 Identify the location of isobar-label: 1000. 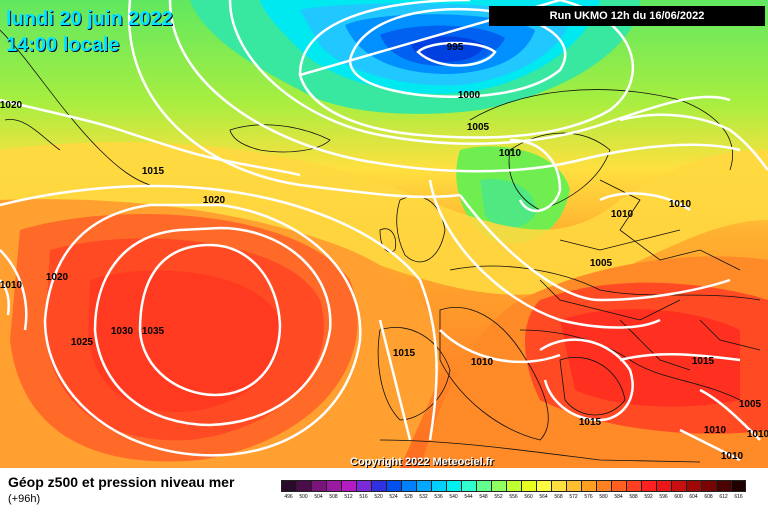
(469, 95).